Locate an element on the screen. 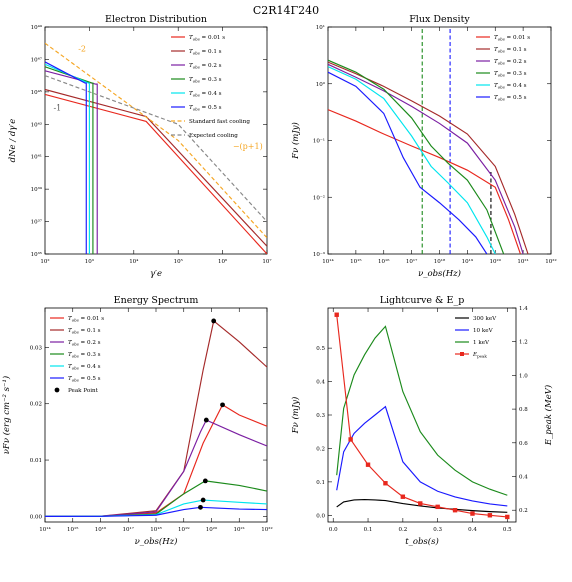  y-tick-label: 10³⁹ is located at coordinates (37, 189).